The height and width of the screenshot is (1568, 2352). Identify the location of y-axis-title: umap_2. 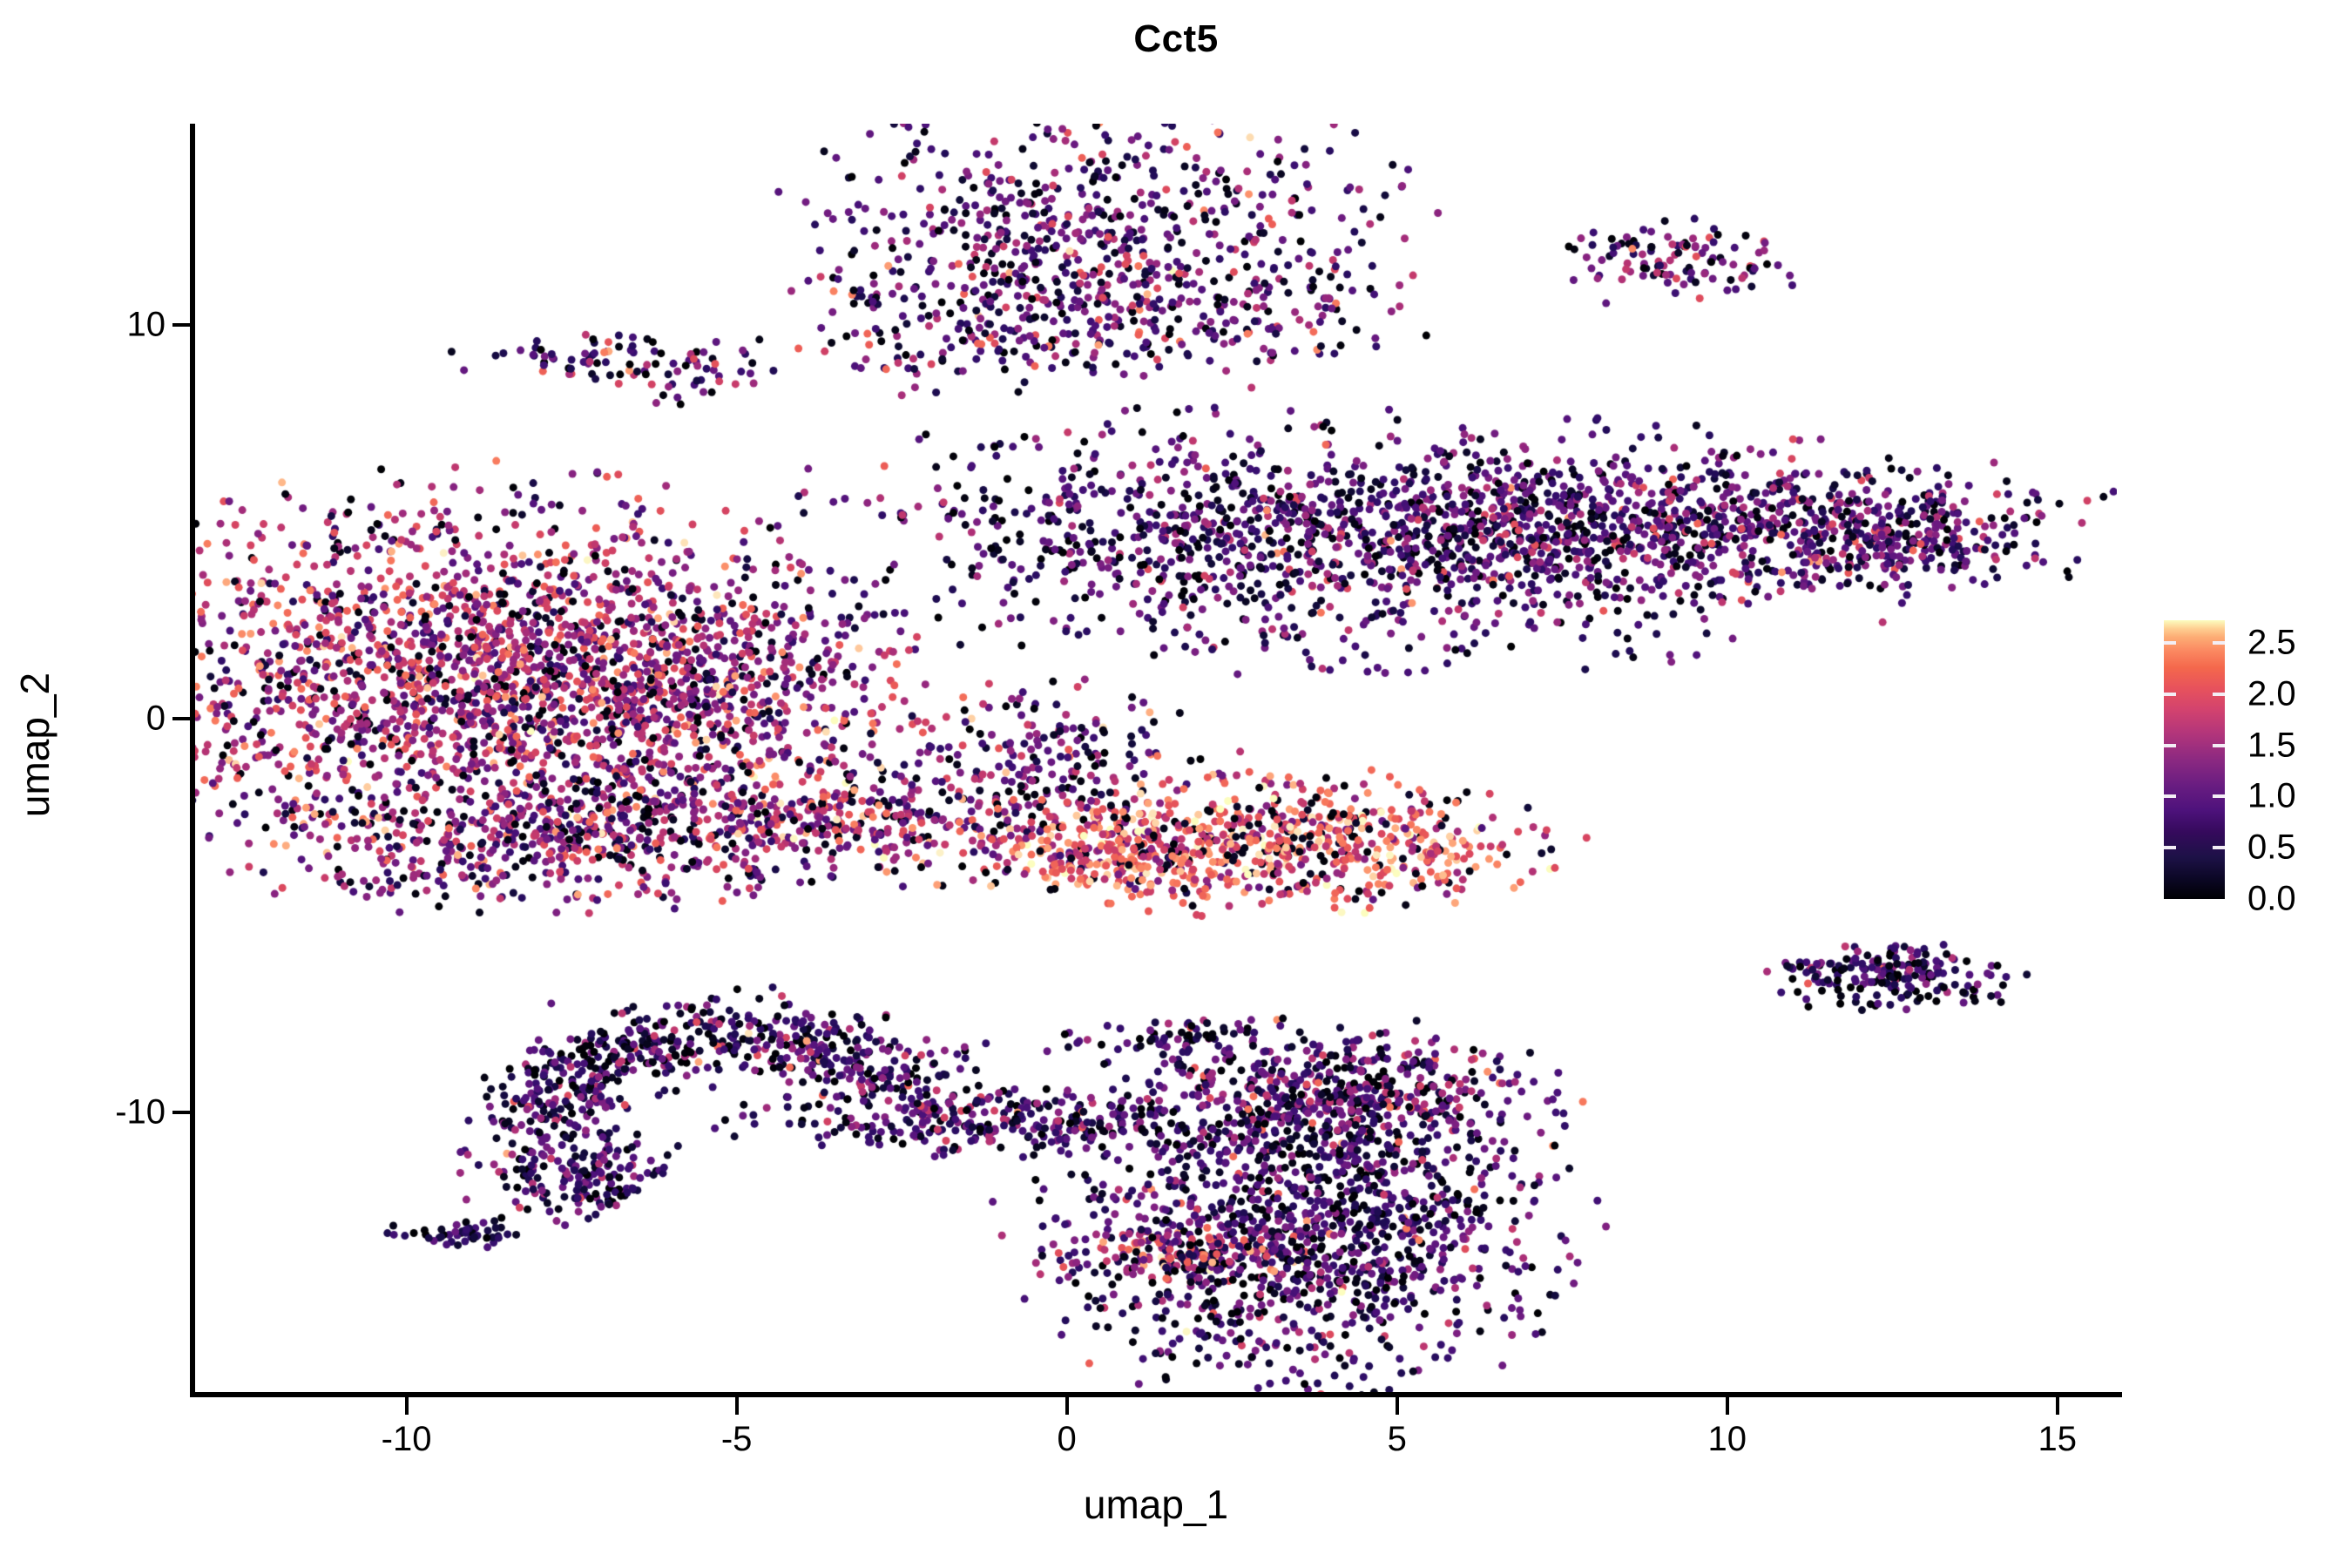
(34, 745).